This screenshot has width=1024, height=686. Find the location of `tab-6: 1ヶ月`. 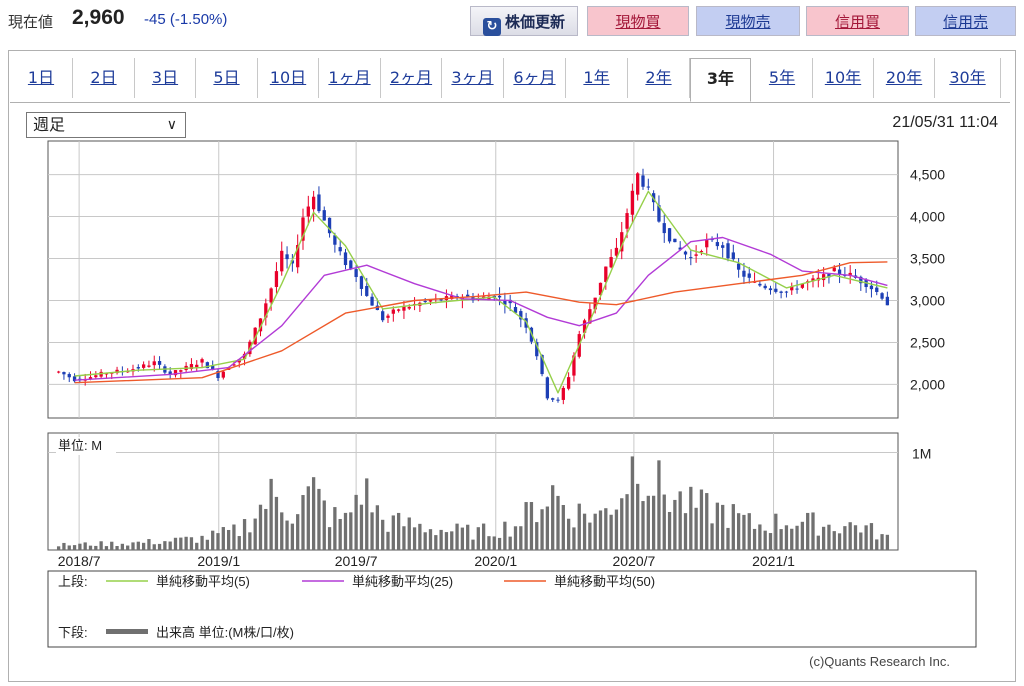

tab-6: 1ヶ月 is located at coordinates (350, 78).